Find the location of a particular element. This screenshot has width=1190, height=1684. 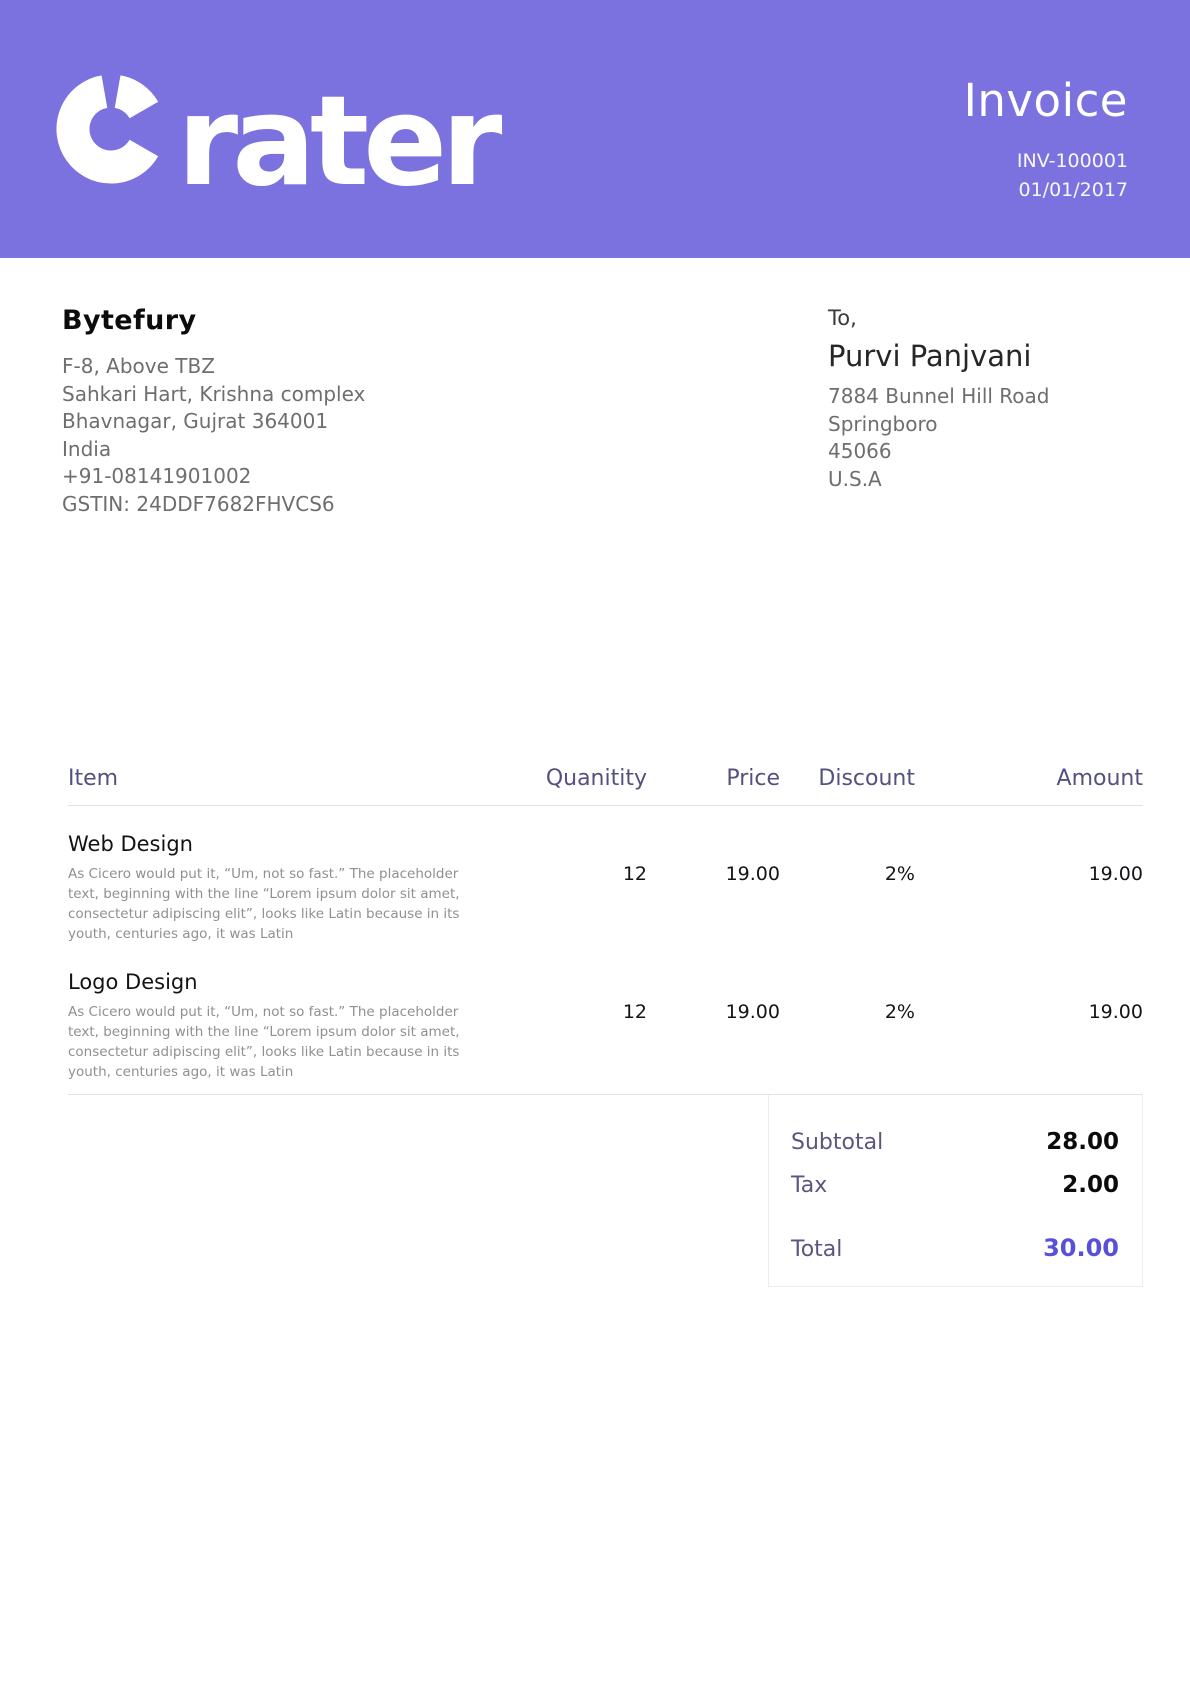

column-header-item: Item is located at coordinates (93, 778).